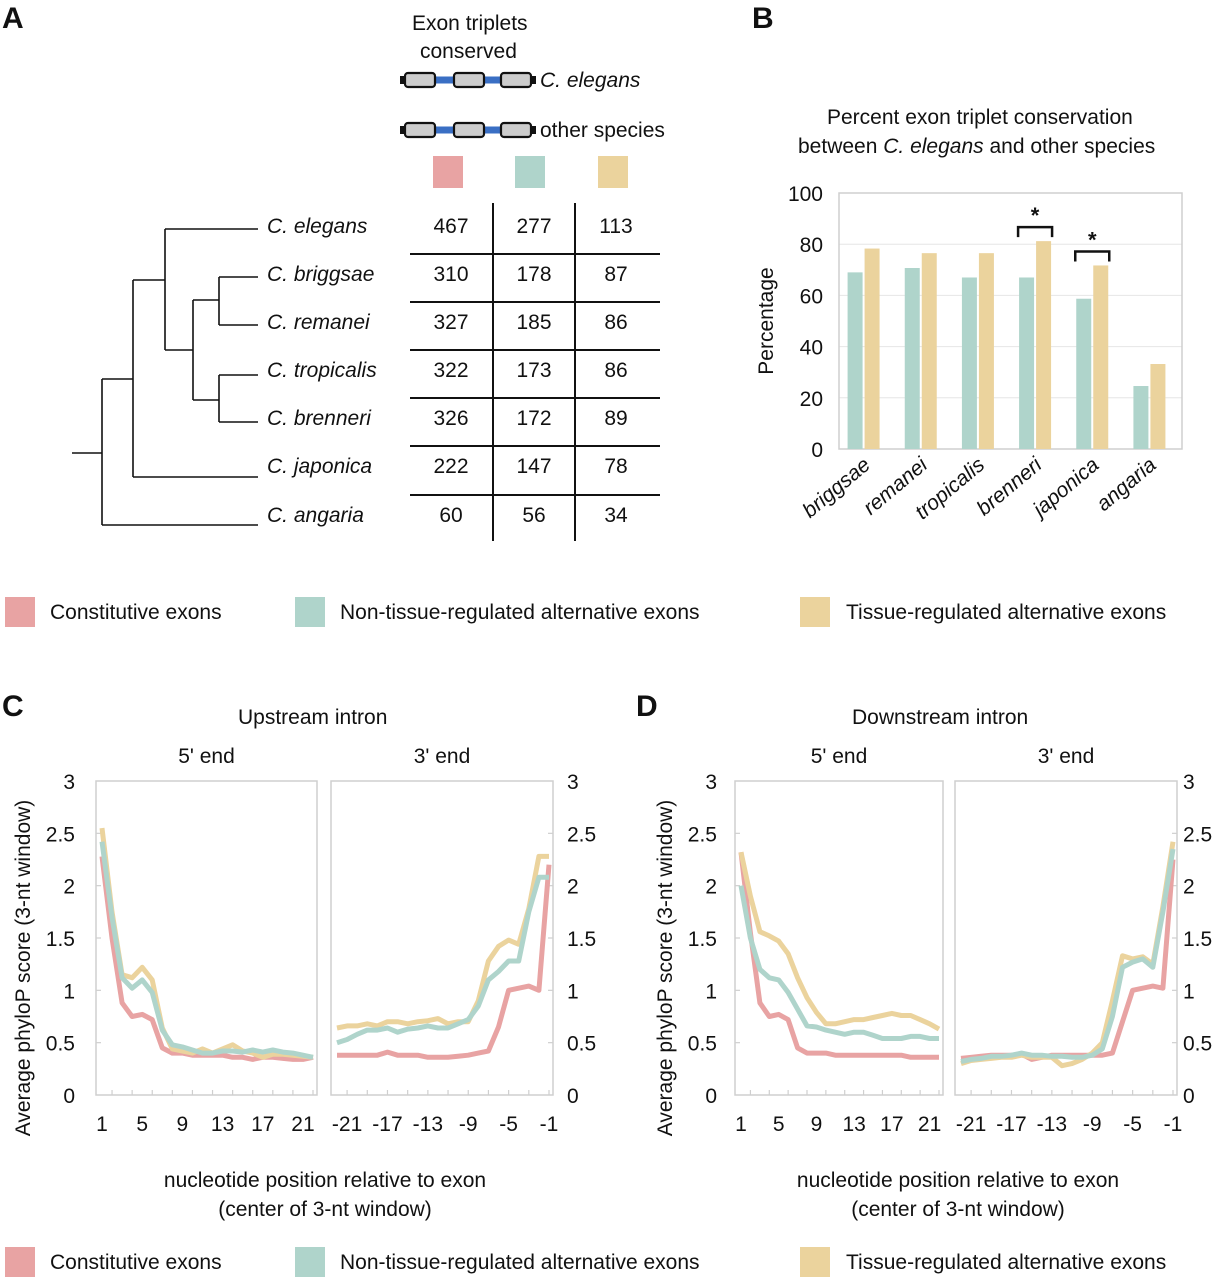  I want to click on x-tick-label: -13, so click(428, 1124).